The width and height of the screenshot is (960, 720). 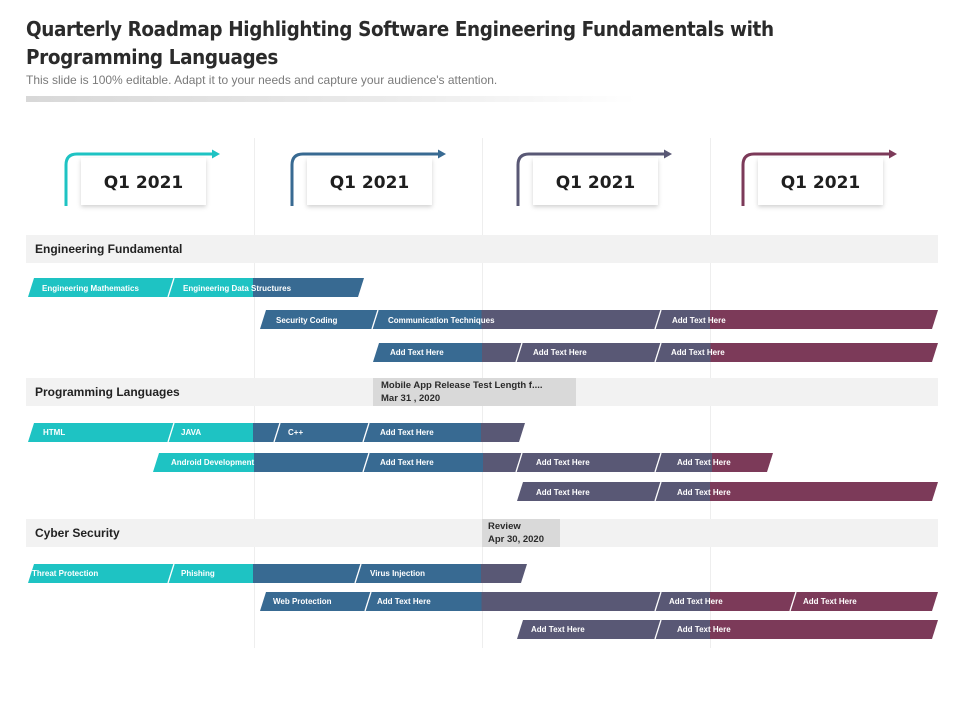 I want to click on quarter-2-arrow-connector, so click(x=365, y=179).